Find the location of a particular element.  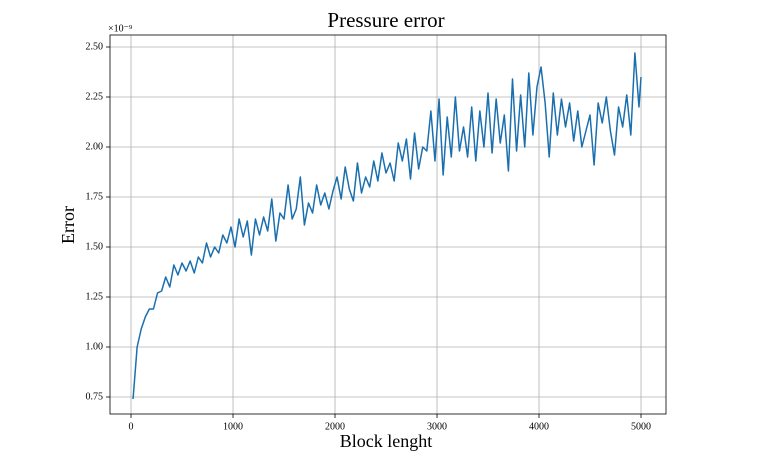

y-tick-label: 1.00 is located at coordinates (95, 346).